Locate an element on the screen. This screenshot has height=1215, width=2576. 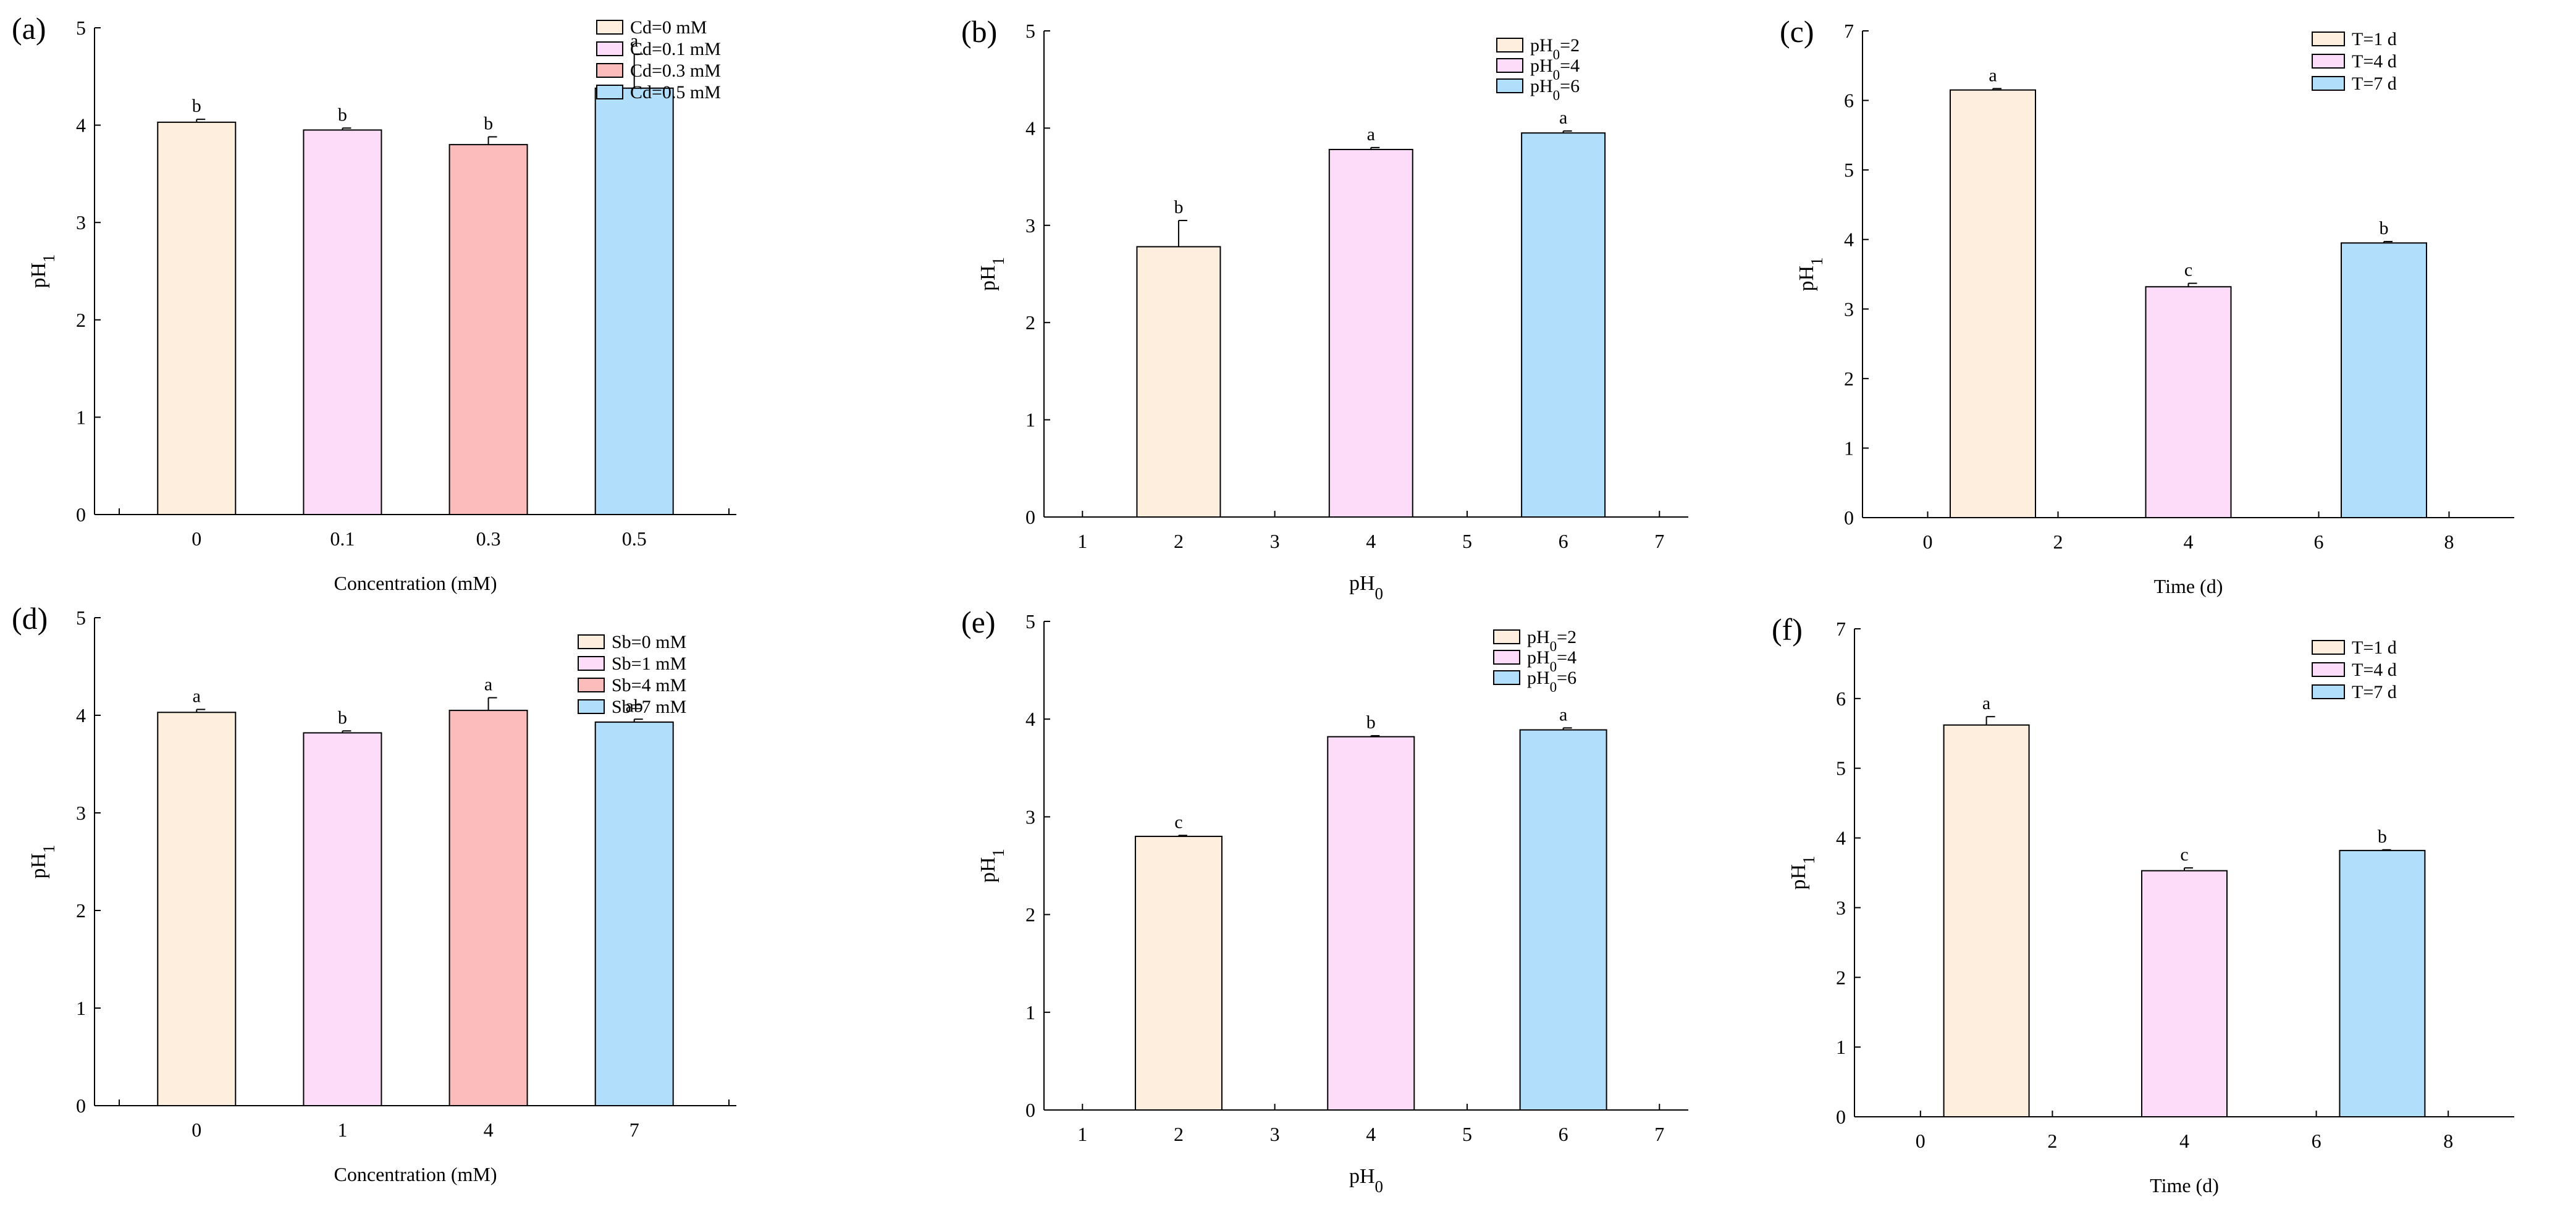
panel-label: (b) is located at coordinates (979, 31).